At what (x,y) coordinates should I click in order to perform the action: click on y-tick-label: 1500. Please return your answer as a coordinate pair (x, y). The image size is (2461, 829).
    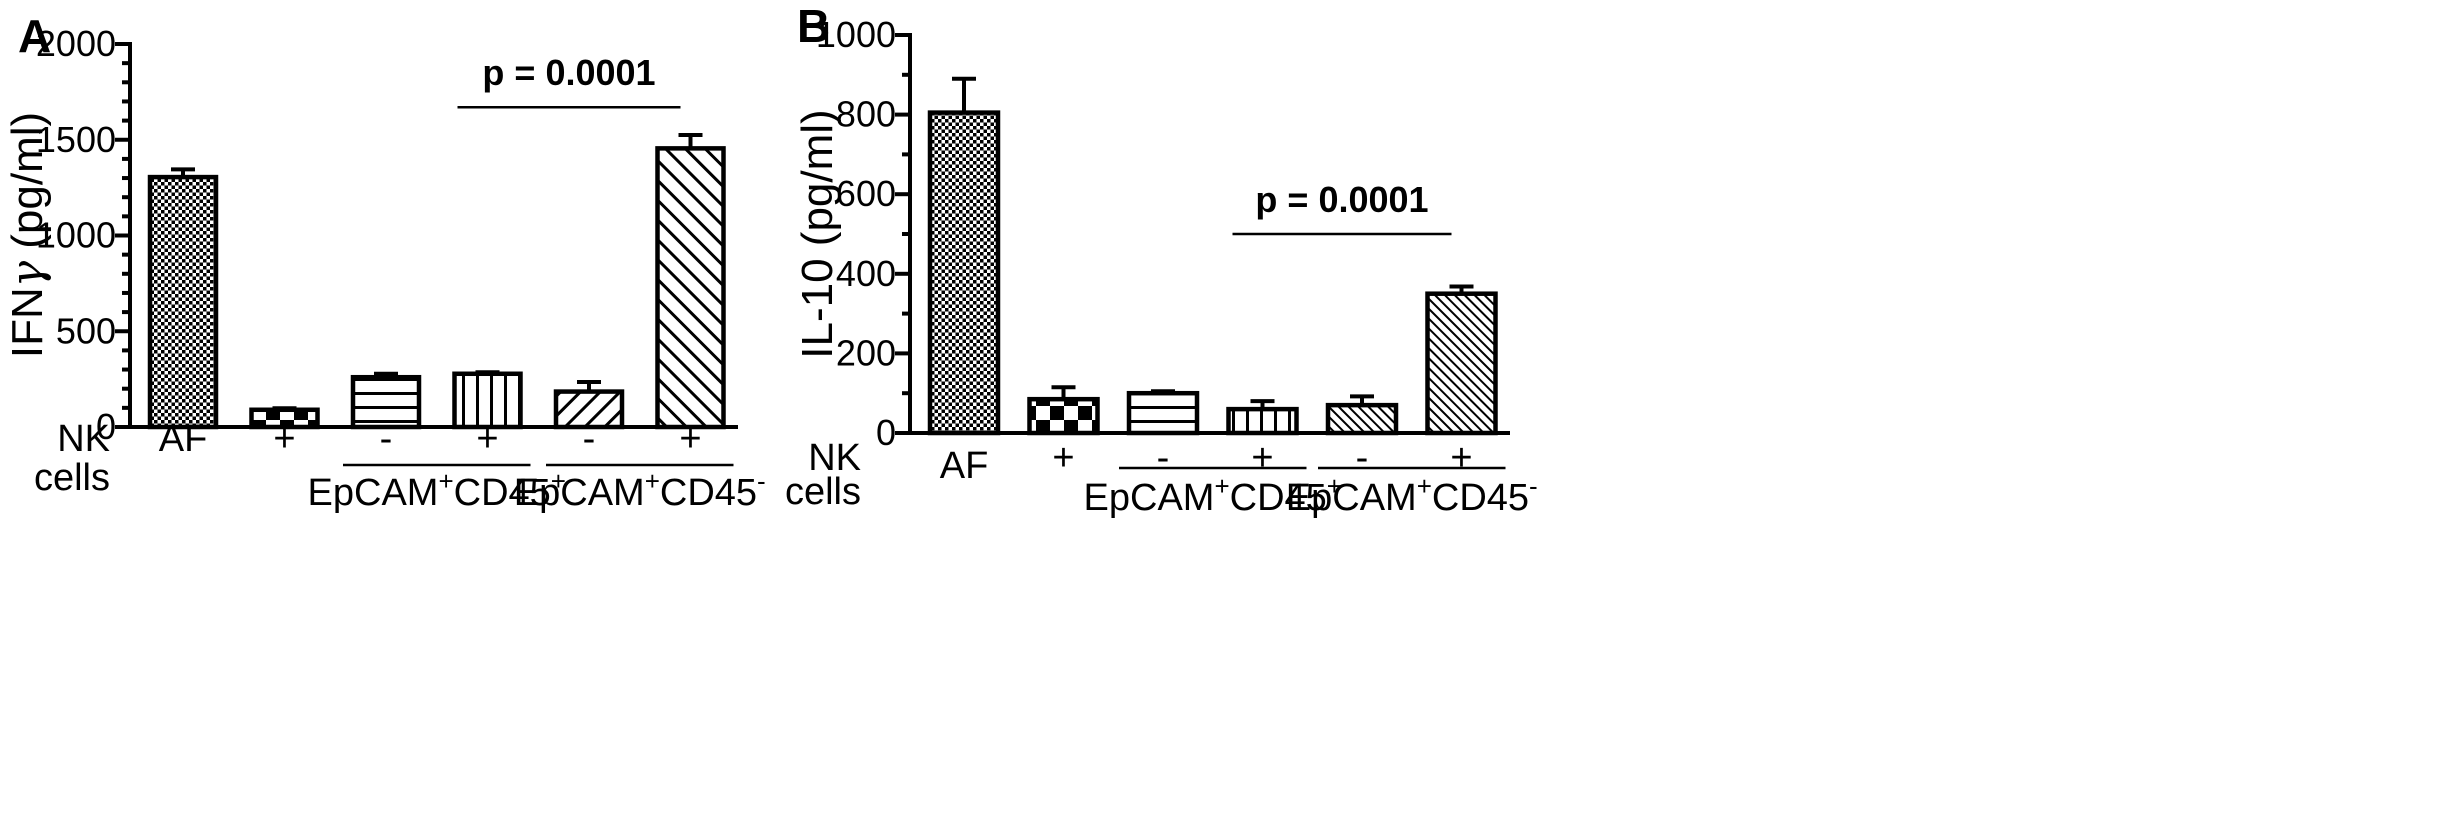
    Looking at the image, I should click on (76, 139).